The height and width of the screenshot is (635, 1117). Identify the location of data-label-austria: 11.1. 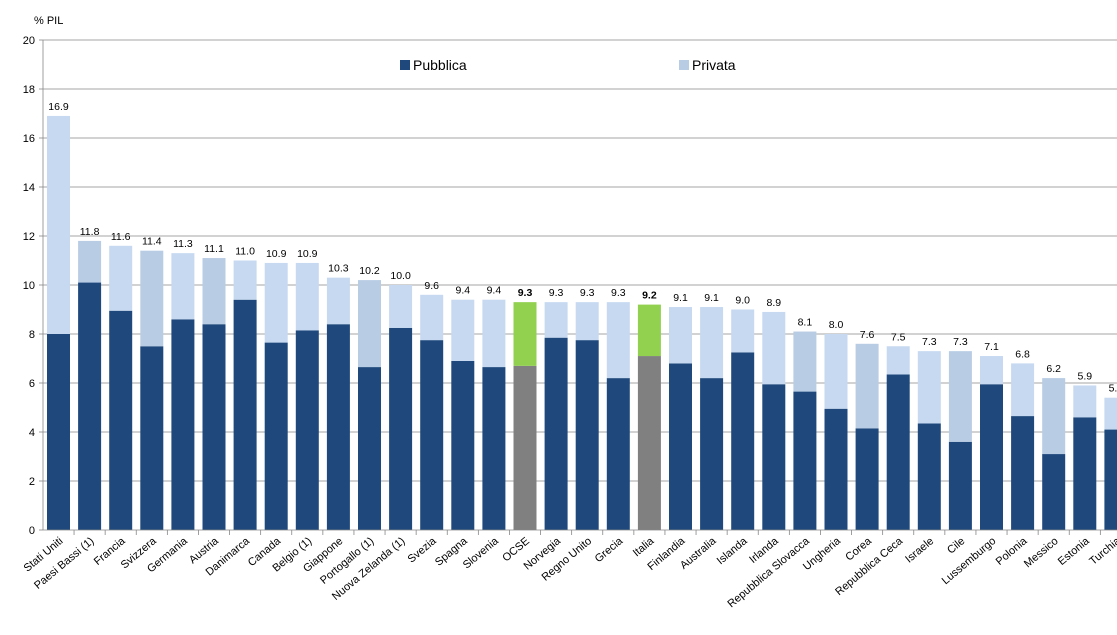
(214, 249).